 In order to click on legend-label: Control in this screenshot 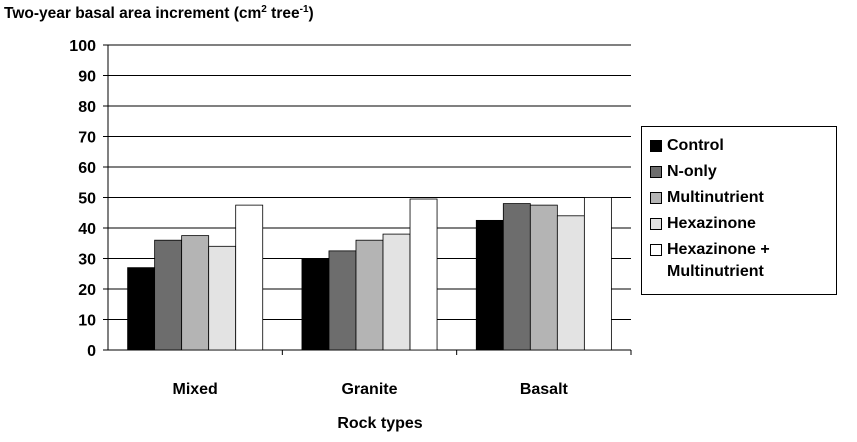, I will do `click(695, 145)`.